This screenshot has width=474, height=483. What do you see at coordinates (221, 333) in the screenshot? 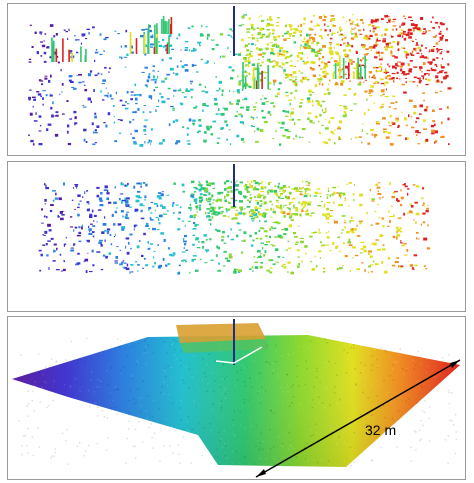
I see `terrain-raised-block` at bounding box center [221, 333].